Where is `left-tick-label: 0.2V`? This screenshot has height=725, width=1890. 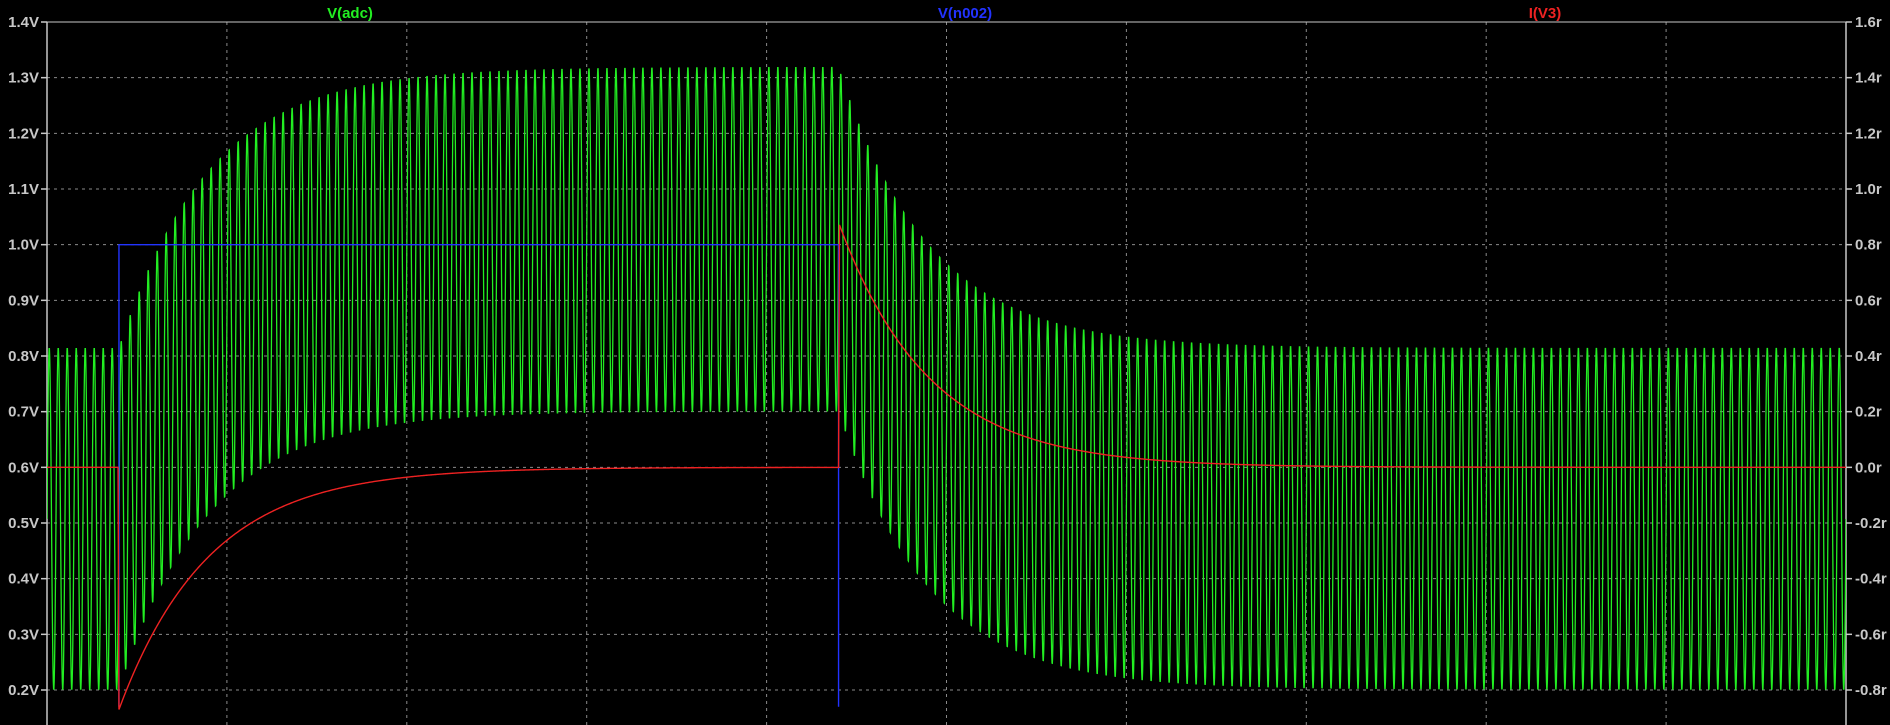
left-tick-label: 0.2V is located at coordinates (23, 690).